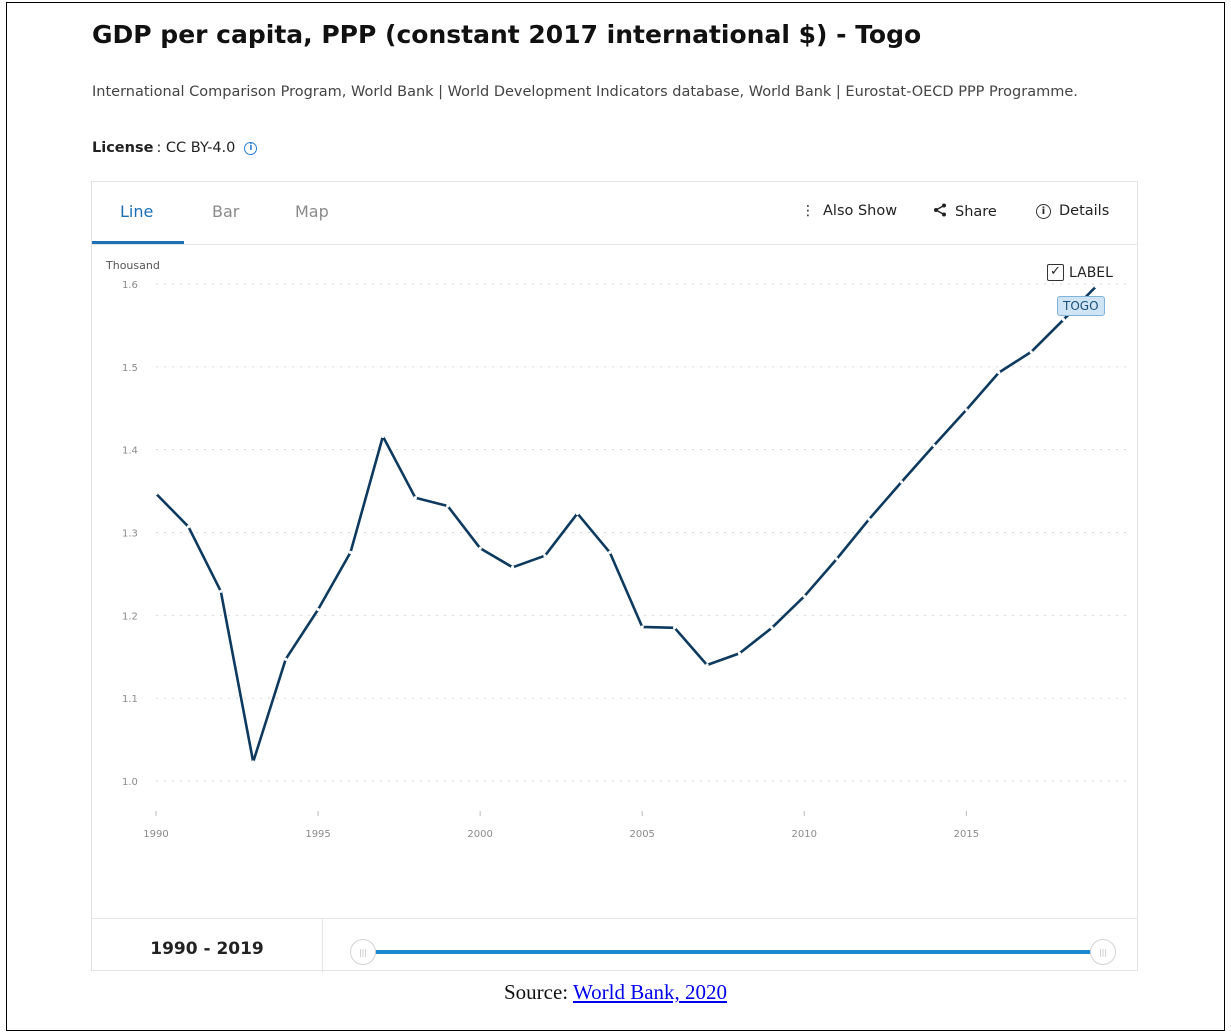 This screenshot has height=1035, width=1231. Describe the element at coordinates (130, 451) in the screenshot. I see `y-tick-label: 1.4` at that location.